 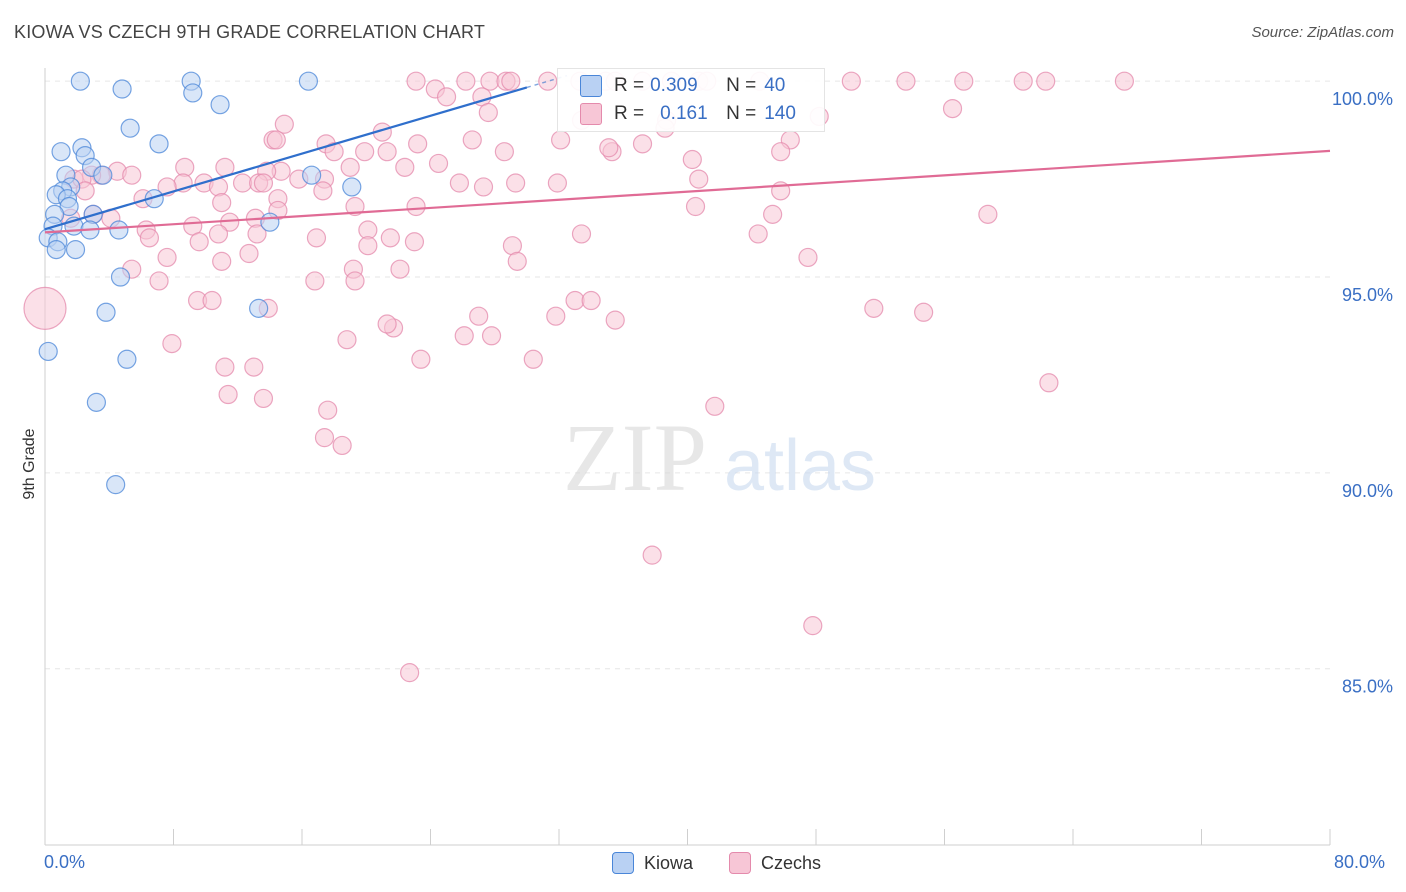 What do you see at coordinates (775, 863) in the screenshot?
I see `legend-item-czechs: Czechs` at bounding box center [775, 863].